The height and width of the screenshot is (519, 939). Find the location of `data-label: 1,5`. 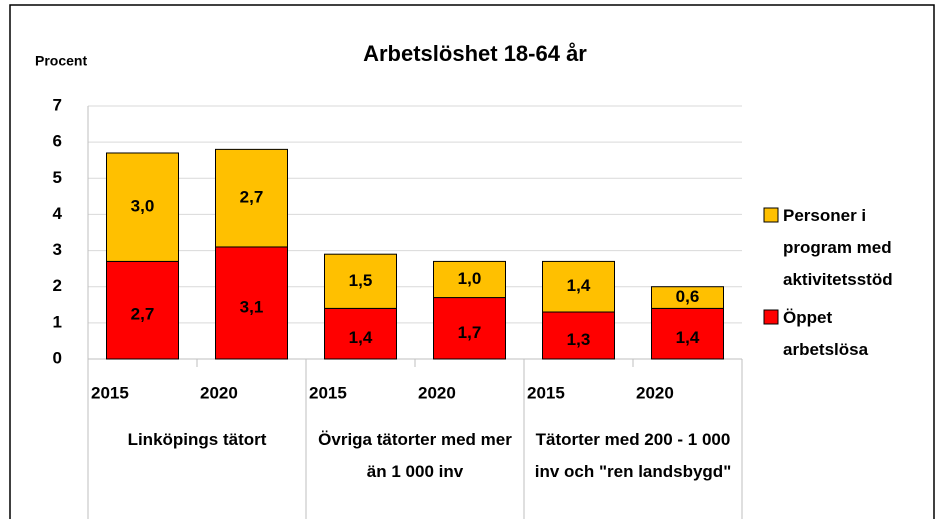

data-label: 1,5 is located at coordinates (361, 280).